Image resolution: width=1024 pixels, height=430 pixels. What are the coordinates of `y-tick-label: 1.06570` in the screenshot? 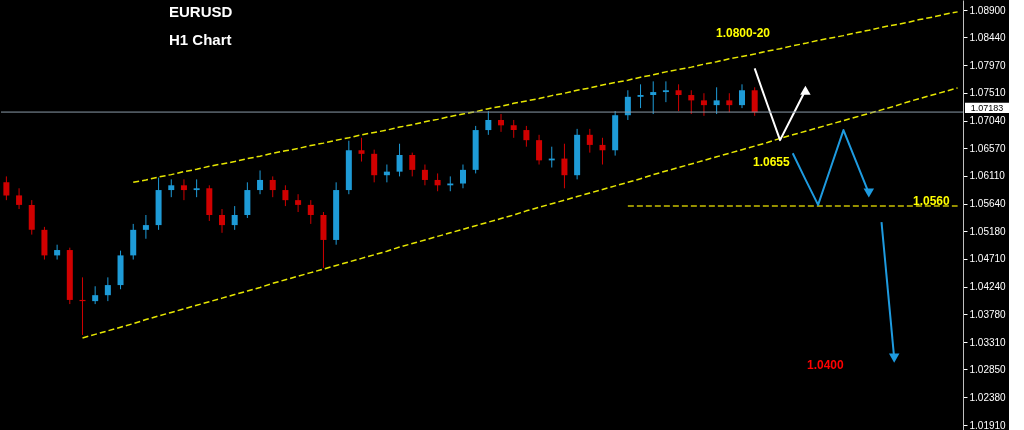 It's located at (988, 148).